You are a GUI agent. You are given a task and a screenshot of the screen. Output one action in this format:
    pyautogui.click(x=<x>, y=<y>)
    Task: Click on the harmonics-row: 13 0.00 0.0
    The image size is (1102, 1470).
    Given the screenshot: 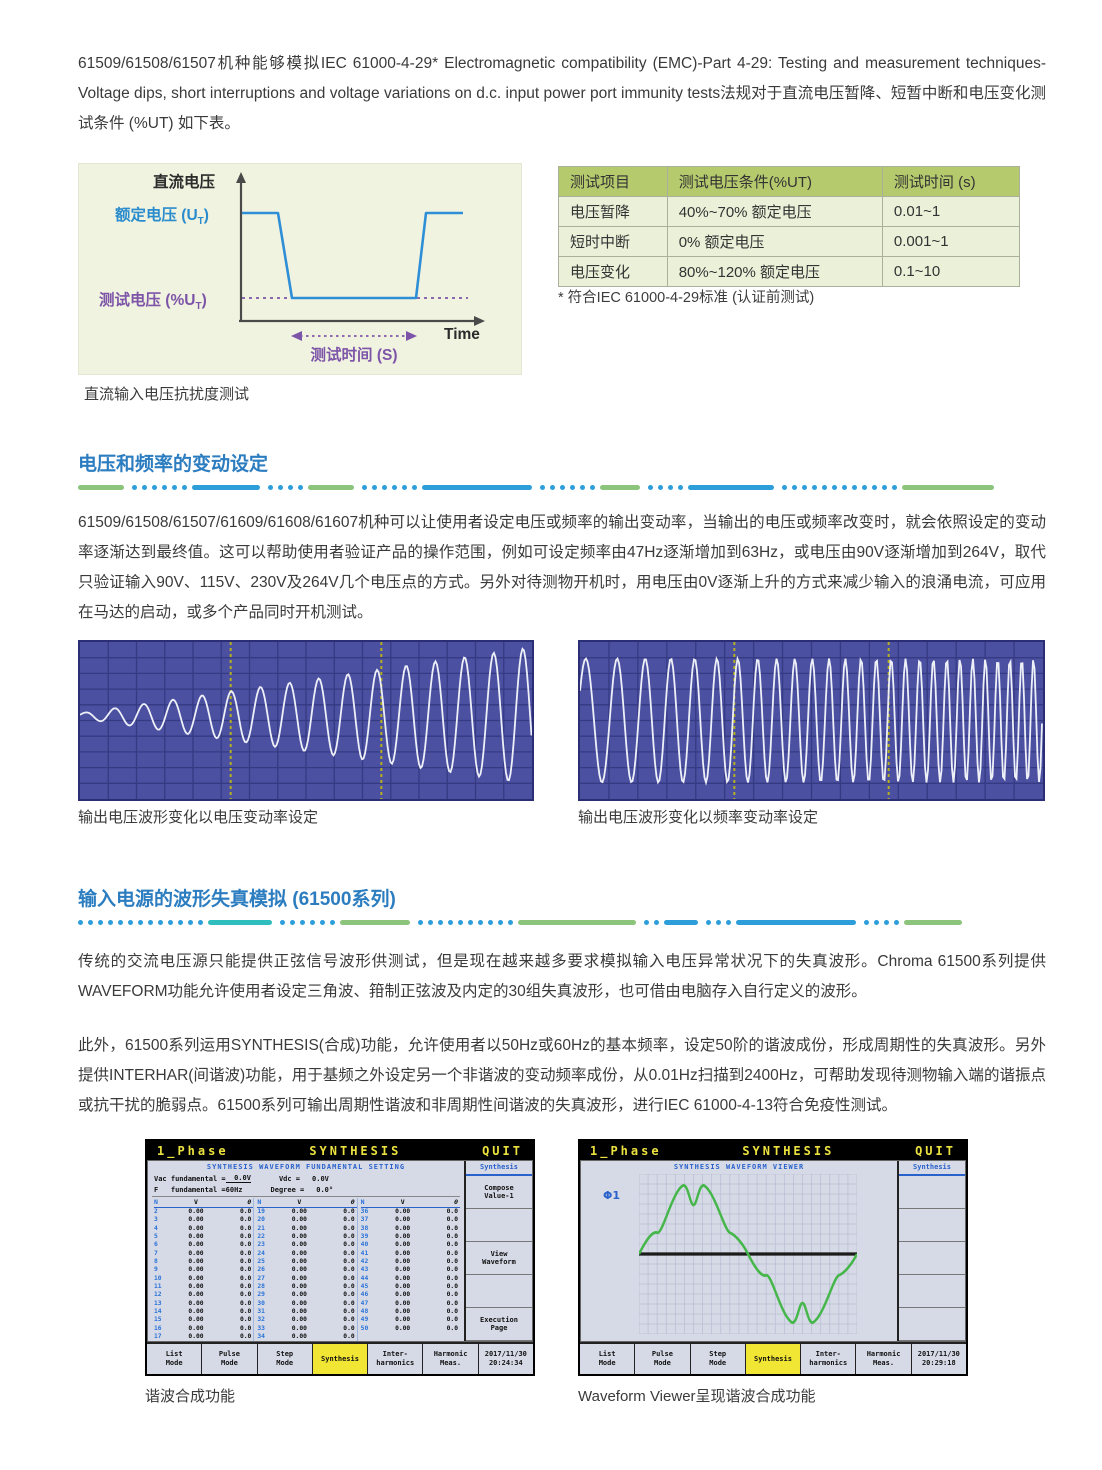 What is the action you would take?
    pyautogui.click(x=203, y=1303)
    